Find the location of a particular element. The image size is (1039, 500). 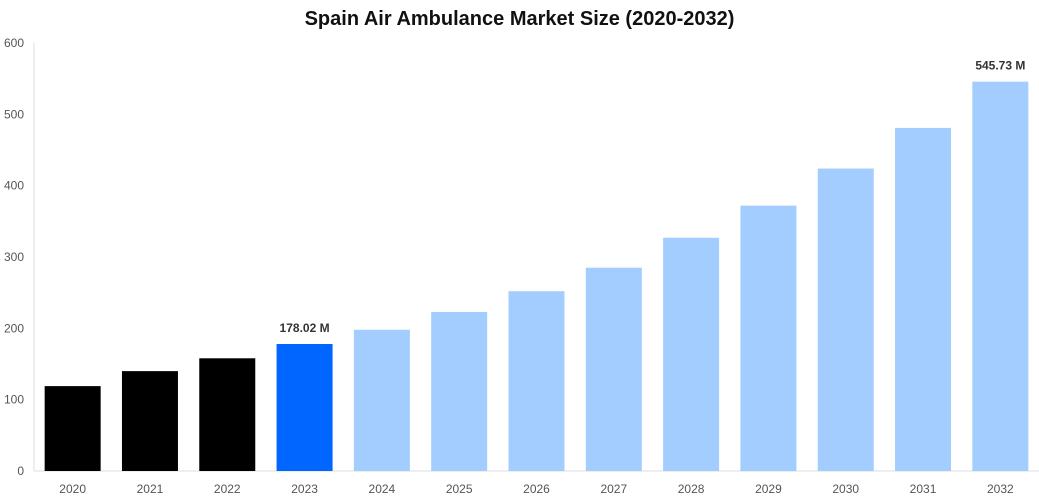

y-tick-label: 400 is located at coordinates (14, 186).